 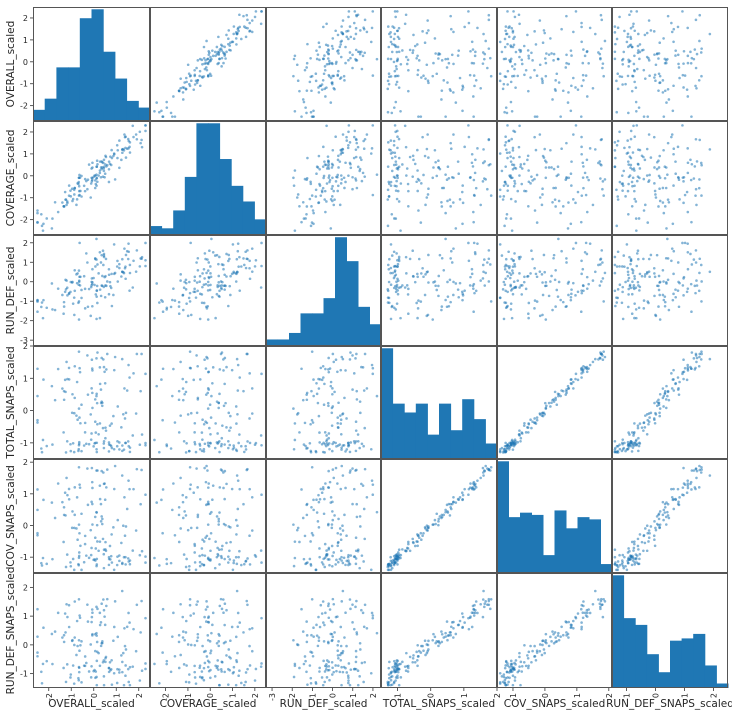 What do you see at coordinates (699, 660) in the screenshot?
I see `hist-bar` at bounding box center [699, 660].